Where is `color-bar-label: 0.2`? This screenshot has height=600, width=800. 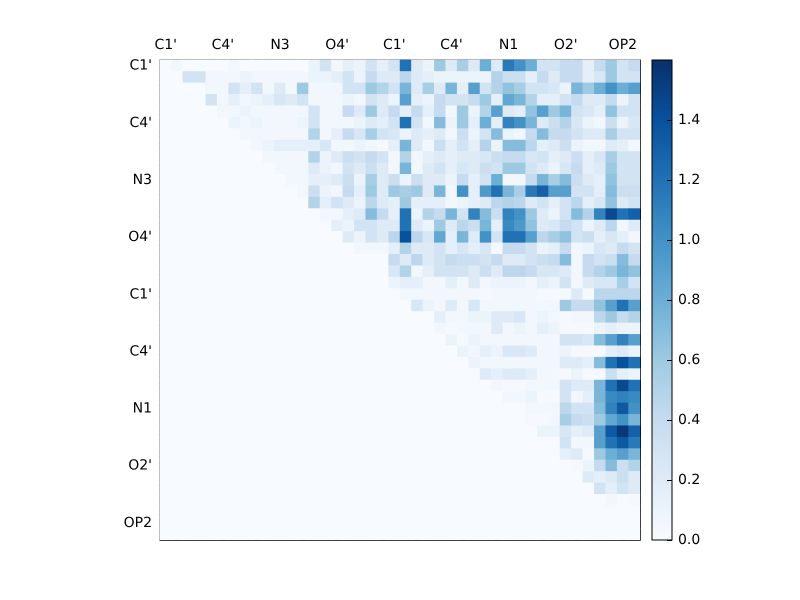
color-bar-label: 0.2 is located at coordinates (689, 480).